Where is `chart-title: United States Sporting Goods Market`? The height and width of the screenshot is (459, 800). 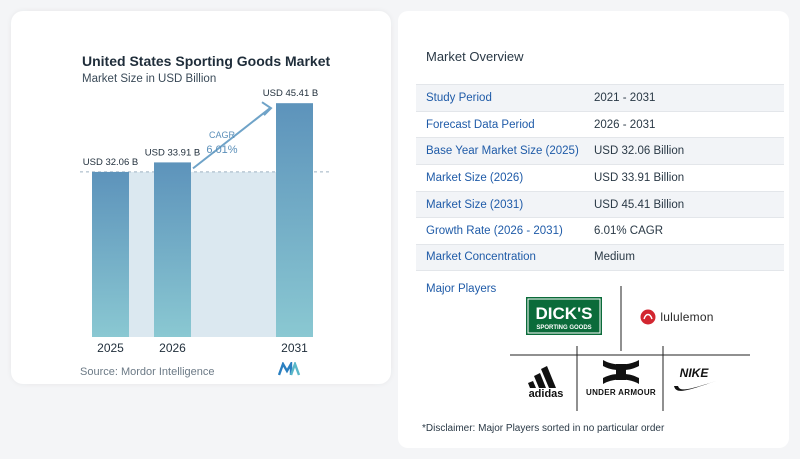 chart-title: United States Sporting Goods Market is located at coordinates (206, 61).